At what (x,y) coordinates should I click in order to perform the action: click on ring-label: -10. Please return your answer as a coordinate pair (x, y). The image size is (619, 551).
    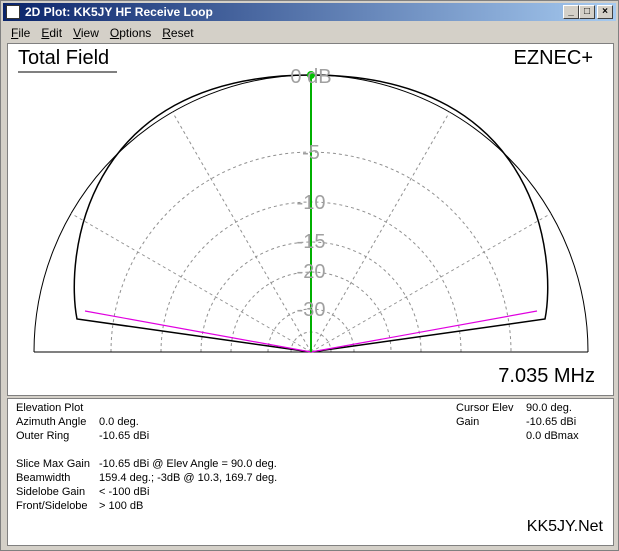
    Looking at the image, I should click on (311, 203).